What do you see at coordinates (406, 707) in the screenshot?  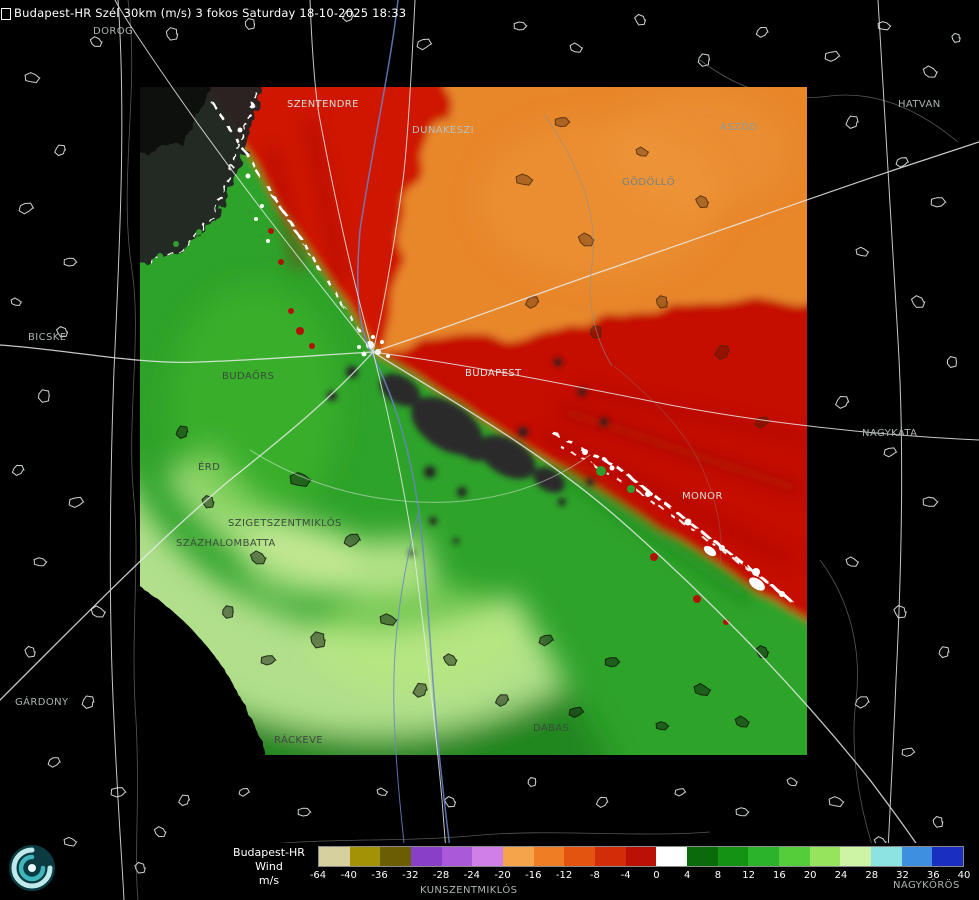 I see `rackeve-danube-branch` at bounding box center [406, 707].